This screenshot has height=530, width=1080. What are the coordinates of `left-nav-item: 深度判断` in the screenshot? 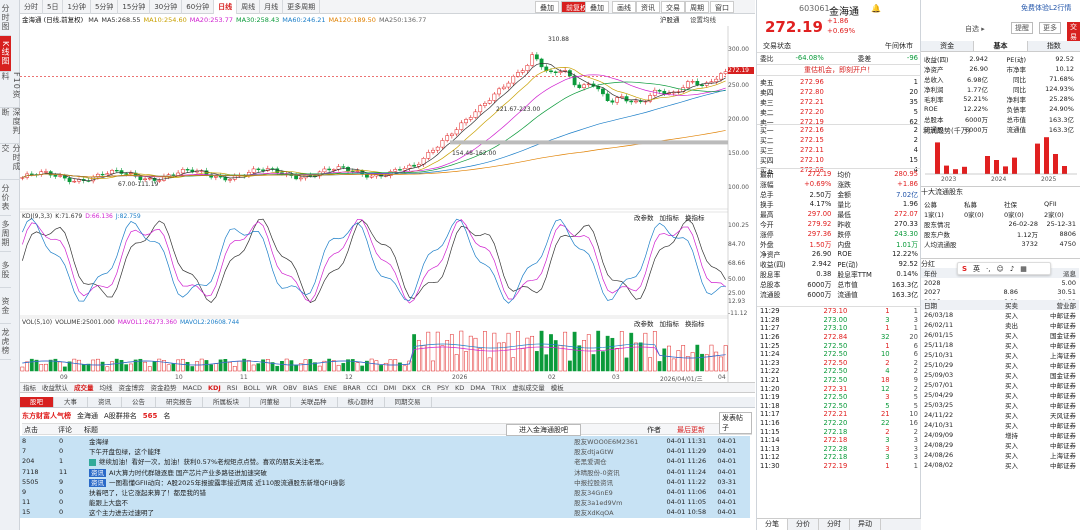 It's located at (11, 126).